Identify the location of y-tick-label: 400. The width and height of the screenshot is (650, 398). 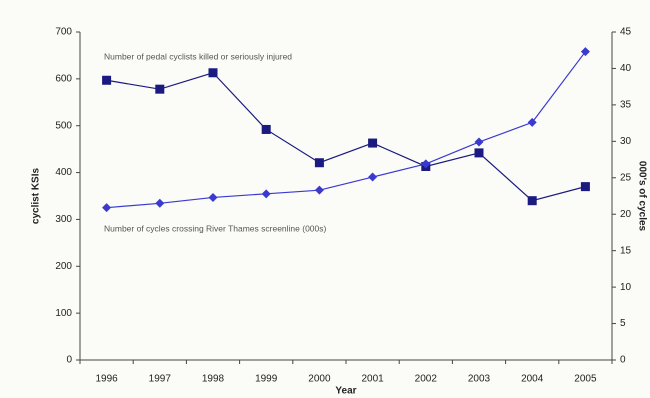
(63, 172).